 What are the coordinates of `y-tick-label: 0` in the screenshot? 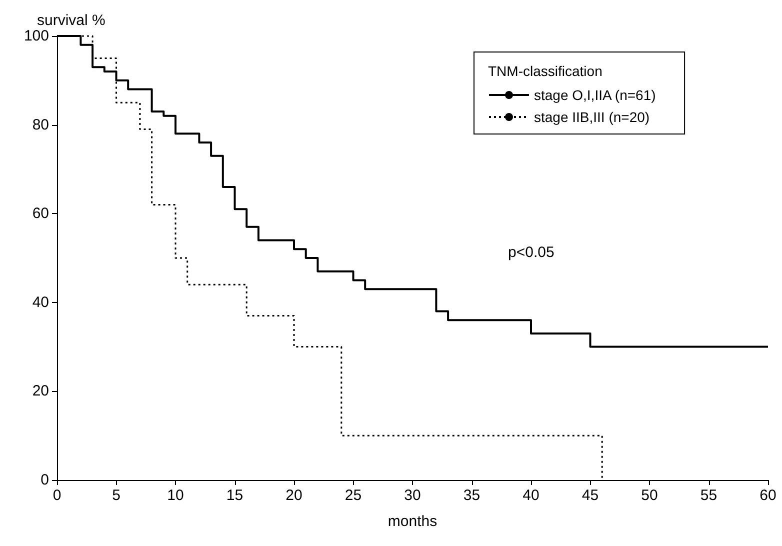 It's located at (44, 480).